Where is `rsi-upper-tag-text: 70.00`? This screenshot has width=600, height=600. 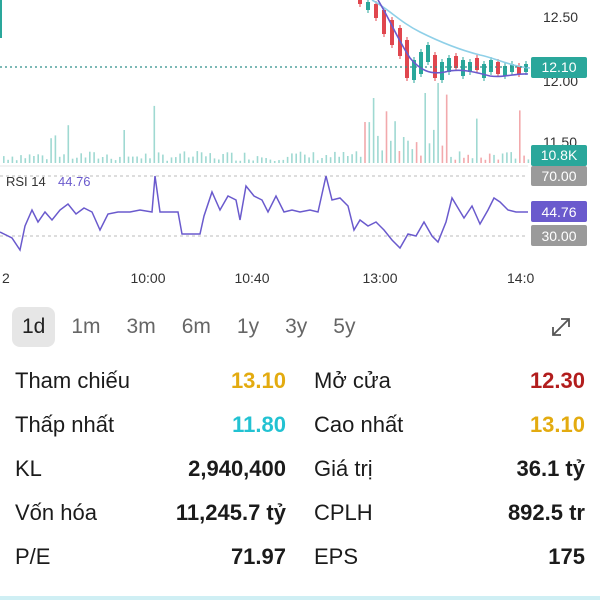
rsi-upper-tag-text: 70.00 is located at coordinates (558, 176).